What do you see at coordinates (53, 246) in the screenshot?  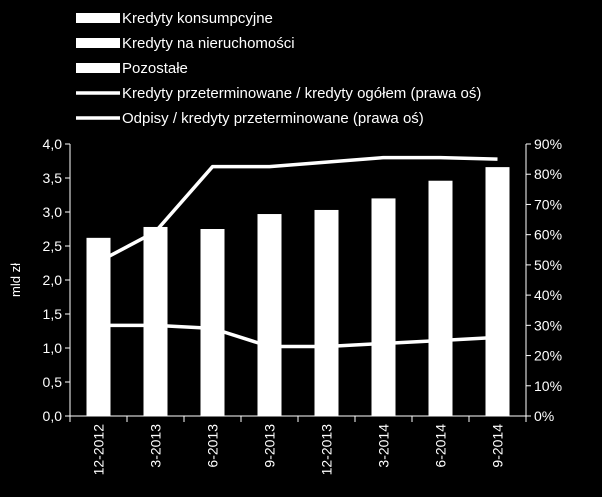 I see `y-tick-label-left: 2,5` at bounding box center [53, 246].